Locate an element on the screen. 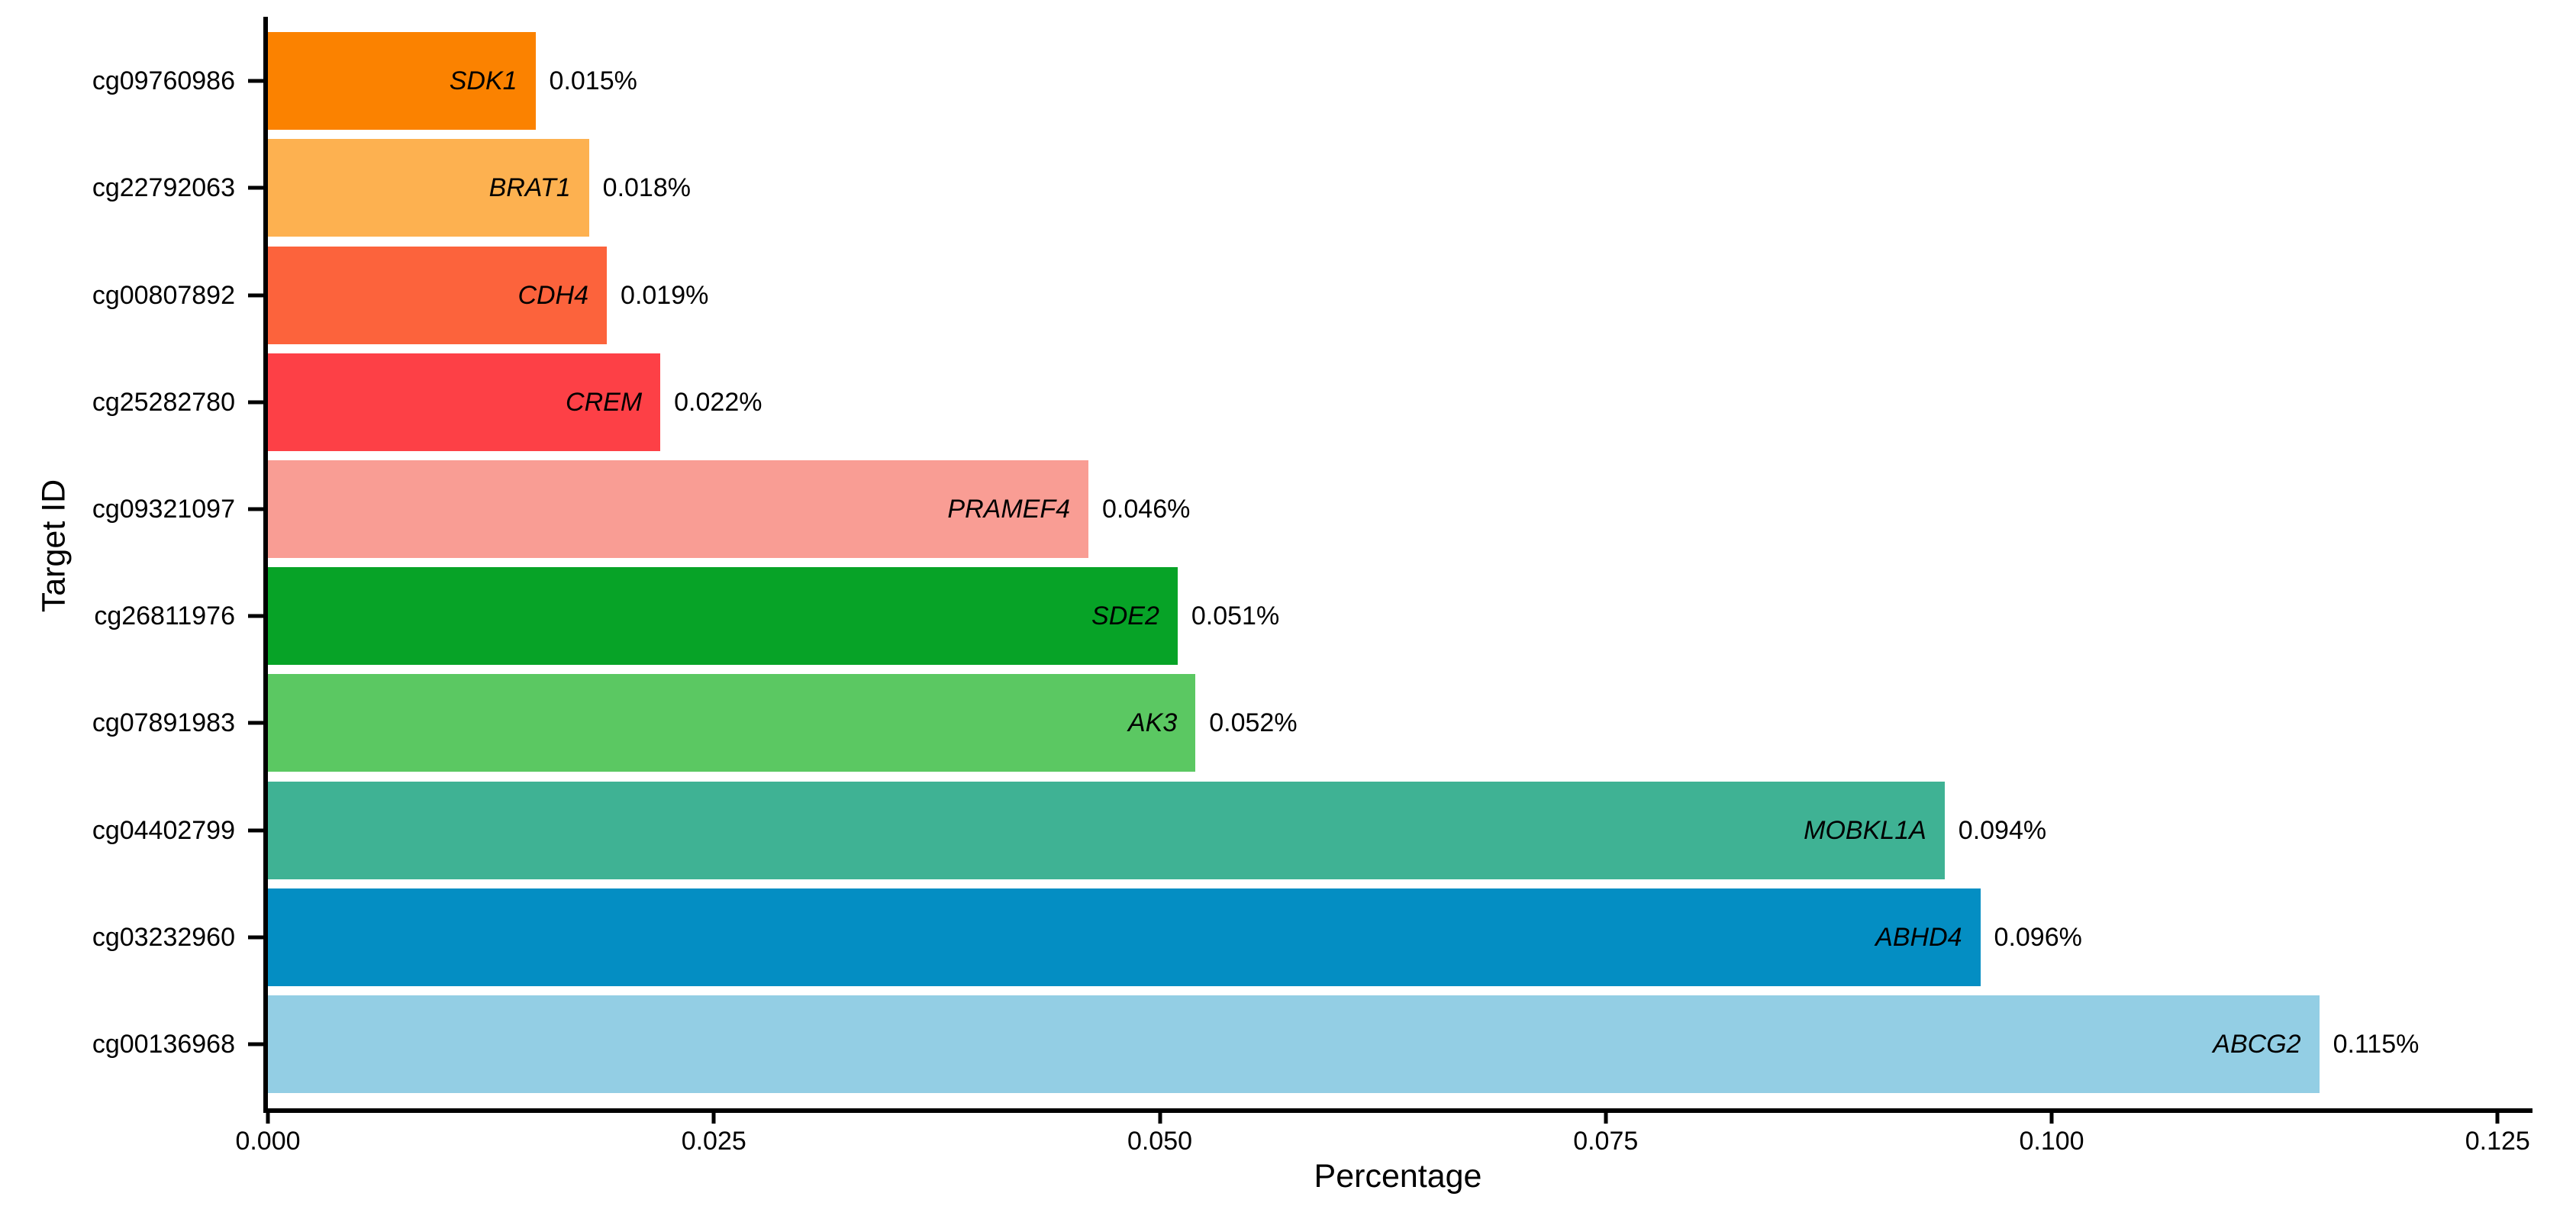 The image size is (2576, 1219). bar-row: cg03232960 ABHD4 0.096% is located at coordinates (1310, 937).